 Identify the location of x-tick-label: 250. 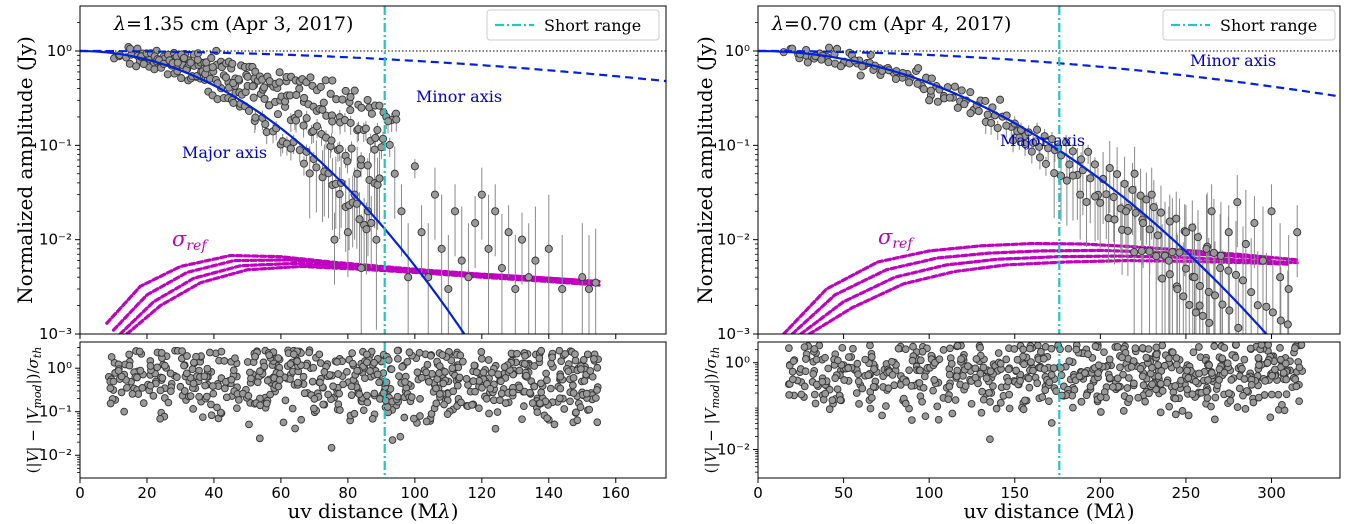
(1186, 493).